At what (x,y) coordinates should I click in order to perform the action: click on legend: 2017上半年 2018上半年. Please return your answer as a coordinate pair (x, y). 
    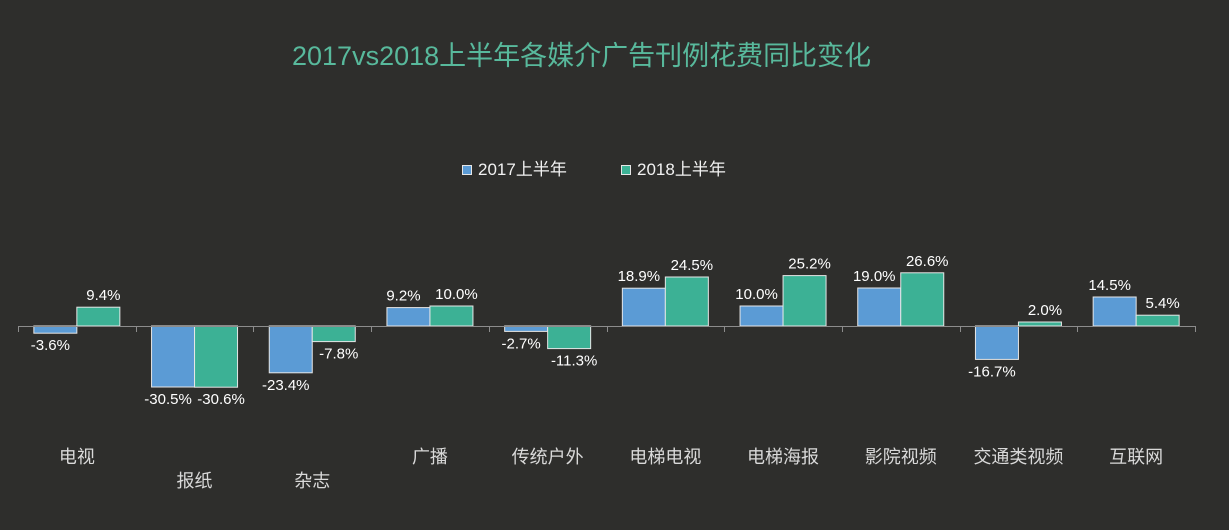
    Looking at the image, I should click on (621, 170).